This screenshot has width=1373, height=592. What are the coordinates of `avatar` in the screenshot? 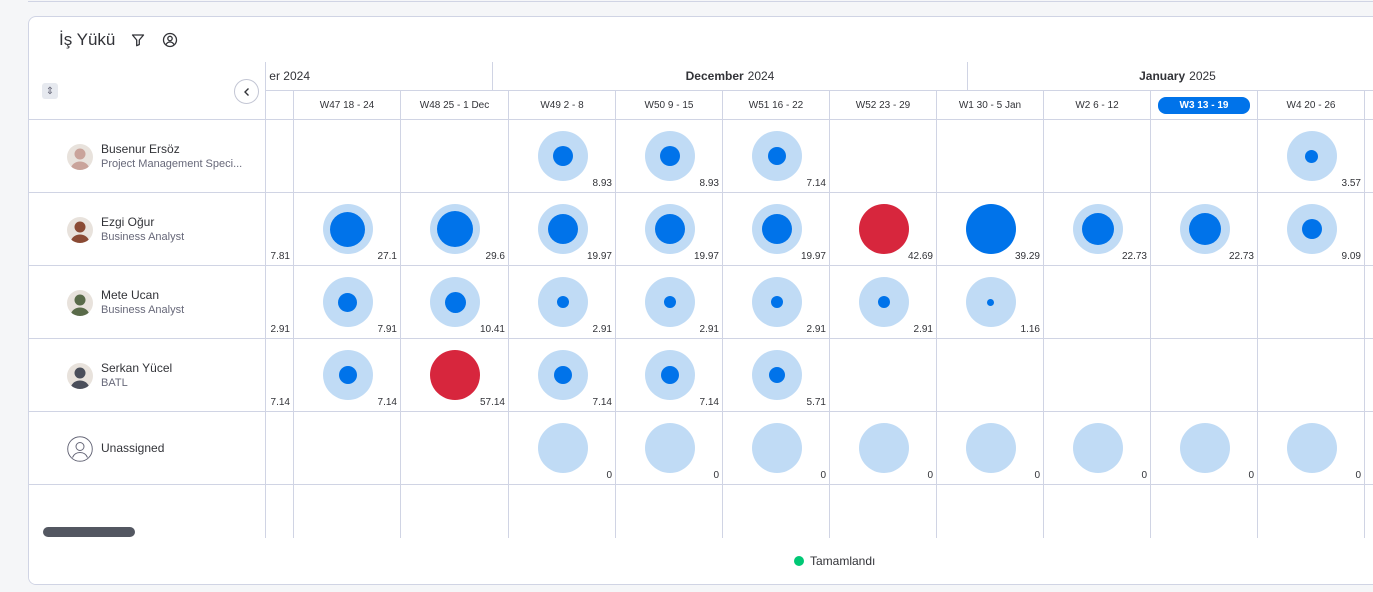 It's located at (80, 230).